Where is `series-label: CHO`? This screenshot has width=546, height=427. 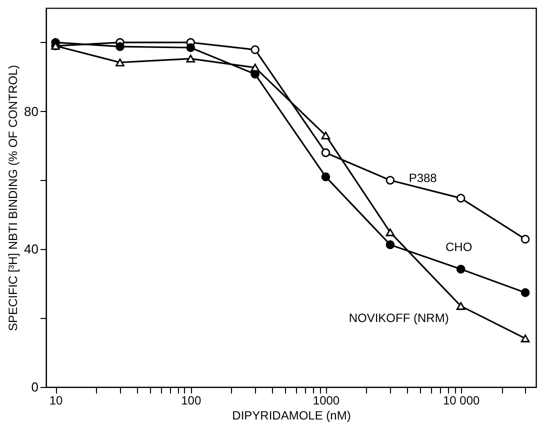
series-label: CHO is located at coordinates (459, 247).